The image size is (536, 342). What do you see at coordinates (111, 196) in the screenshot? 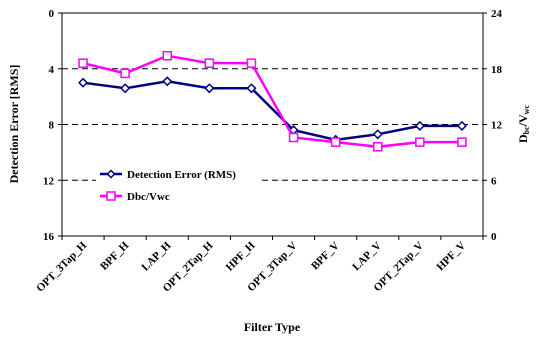
I see `legend-marker-dbc-vwc` at bounding box center [111, 196].